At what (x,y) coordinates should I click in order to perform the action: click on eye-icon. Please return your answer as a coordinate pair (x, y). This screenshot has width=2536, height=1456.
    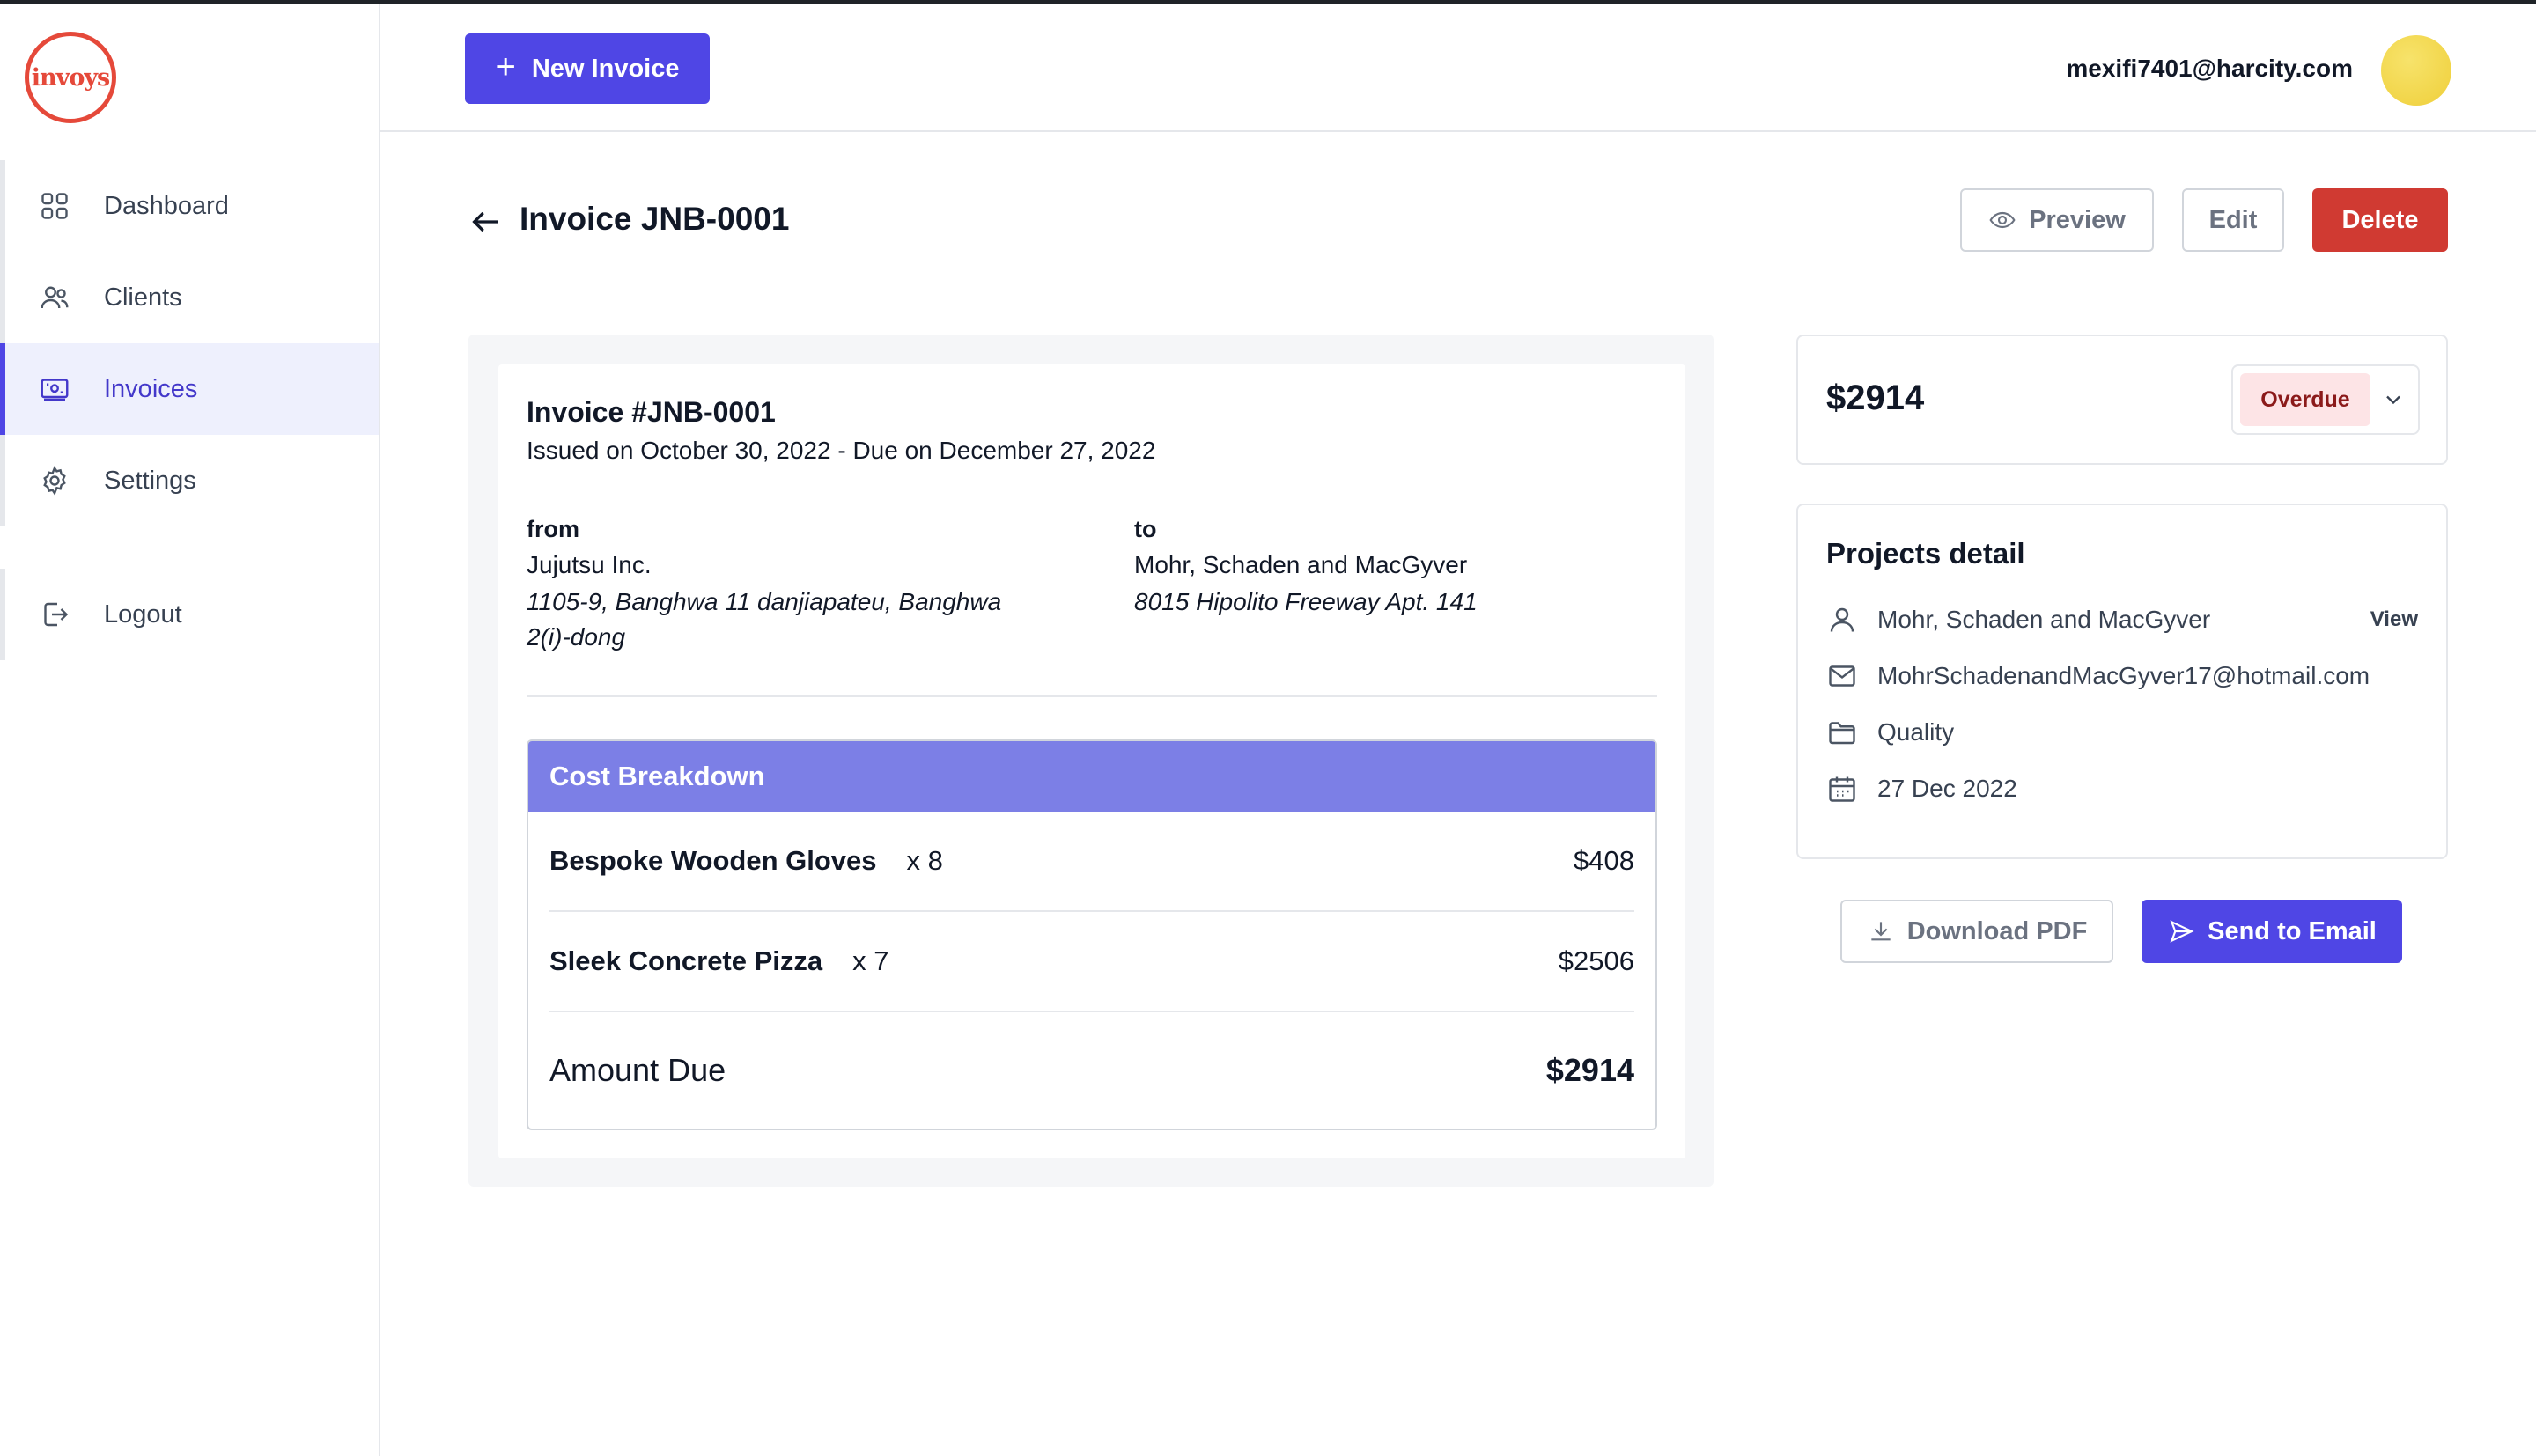
    Looking at the image, I should click on (2002, 220).